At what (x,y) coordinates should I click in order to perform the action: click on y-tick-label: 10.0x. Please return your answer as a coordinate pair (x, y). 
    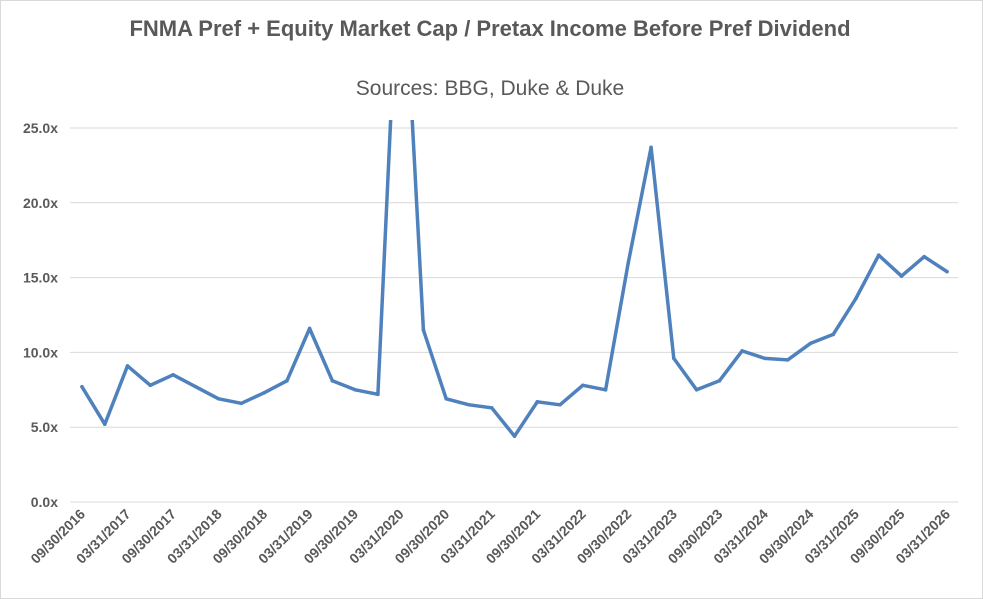
    Looking at the image, I should click on (40, 352).